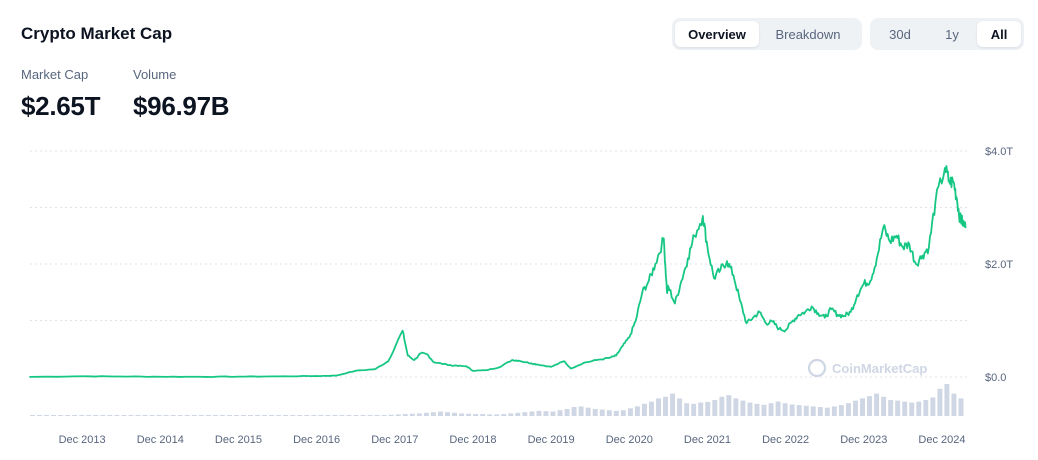 The width and height of the screenshot is (1038, 460). I want to click on x-tick-label: Dec 2014, so click(160, 440).